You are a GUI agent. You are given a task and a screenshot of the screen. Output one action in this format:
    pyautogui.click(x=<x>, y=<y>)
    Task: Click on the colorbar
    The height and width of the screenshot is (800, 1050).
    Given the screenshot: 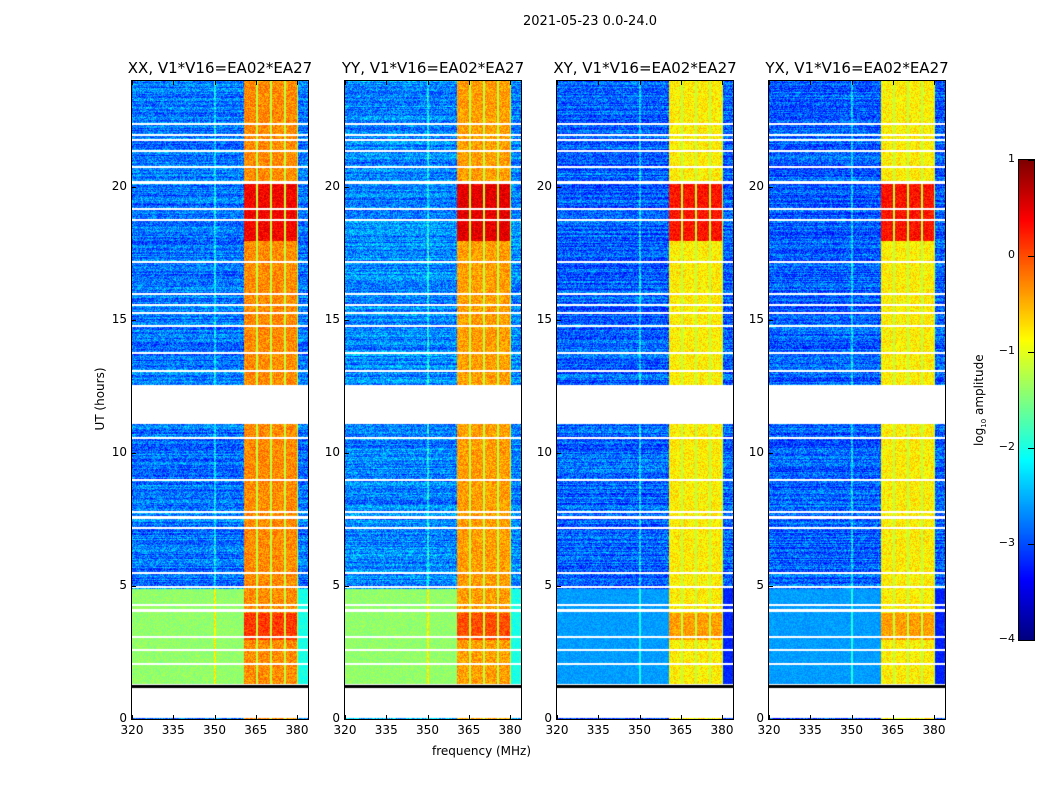 What is the action you would take?
    pyautogui.click(x=1026, y=400)
    